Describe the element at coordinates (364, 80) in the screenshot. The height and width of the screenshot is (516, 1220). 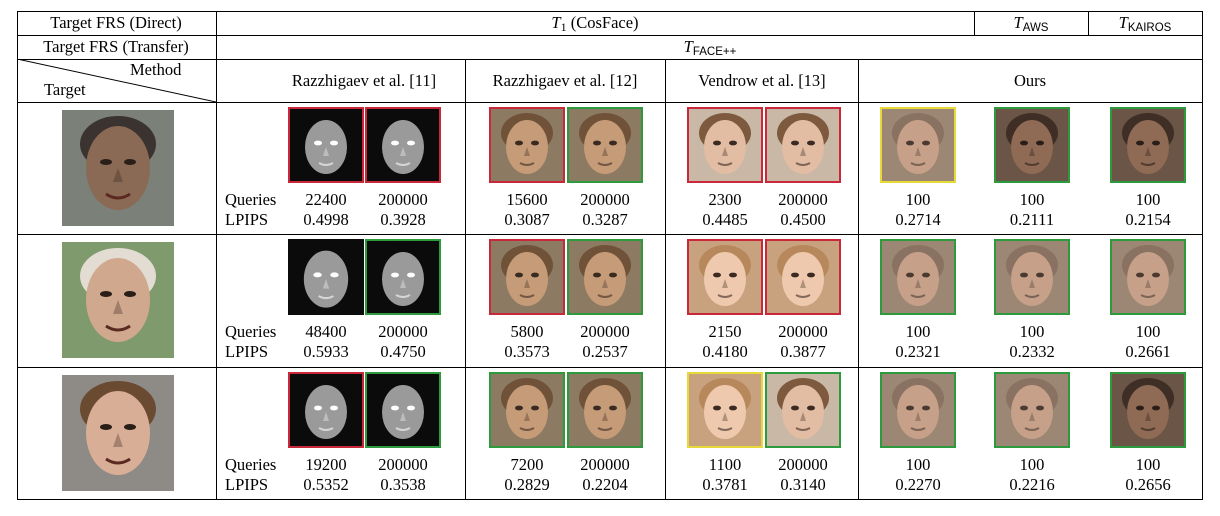
I see `method-razzhigaev-11: Razzhigaev et al. [11]` at that location.